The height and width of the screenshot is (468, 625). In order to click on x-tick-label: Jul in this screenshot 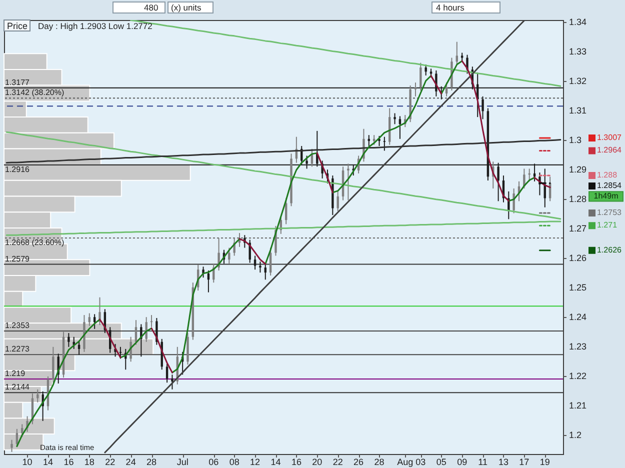, I will do `click(182, 462)`.